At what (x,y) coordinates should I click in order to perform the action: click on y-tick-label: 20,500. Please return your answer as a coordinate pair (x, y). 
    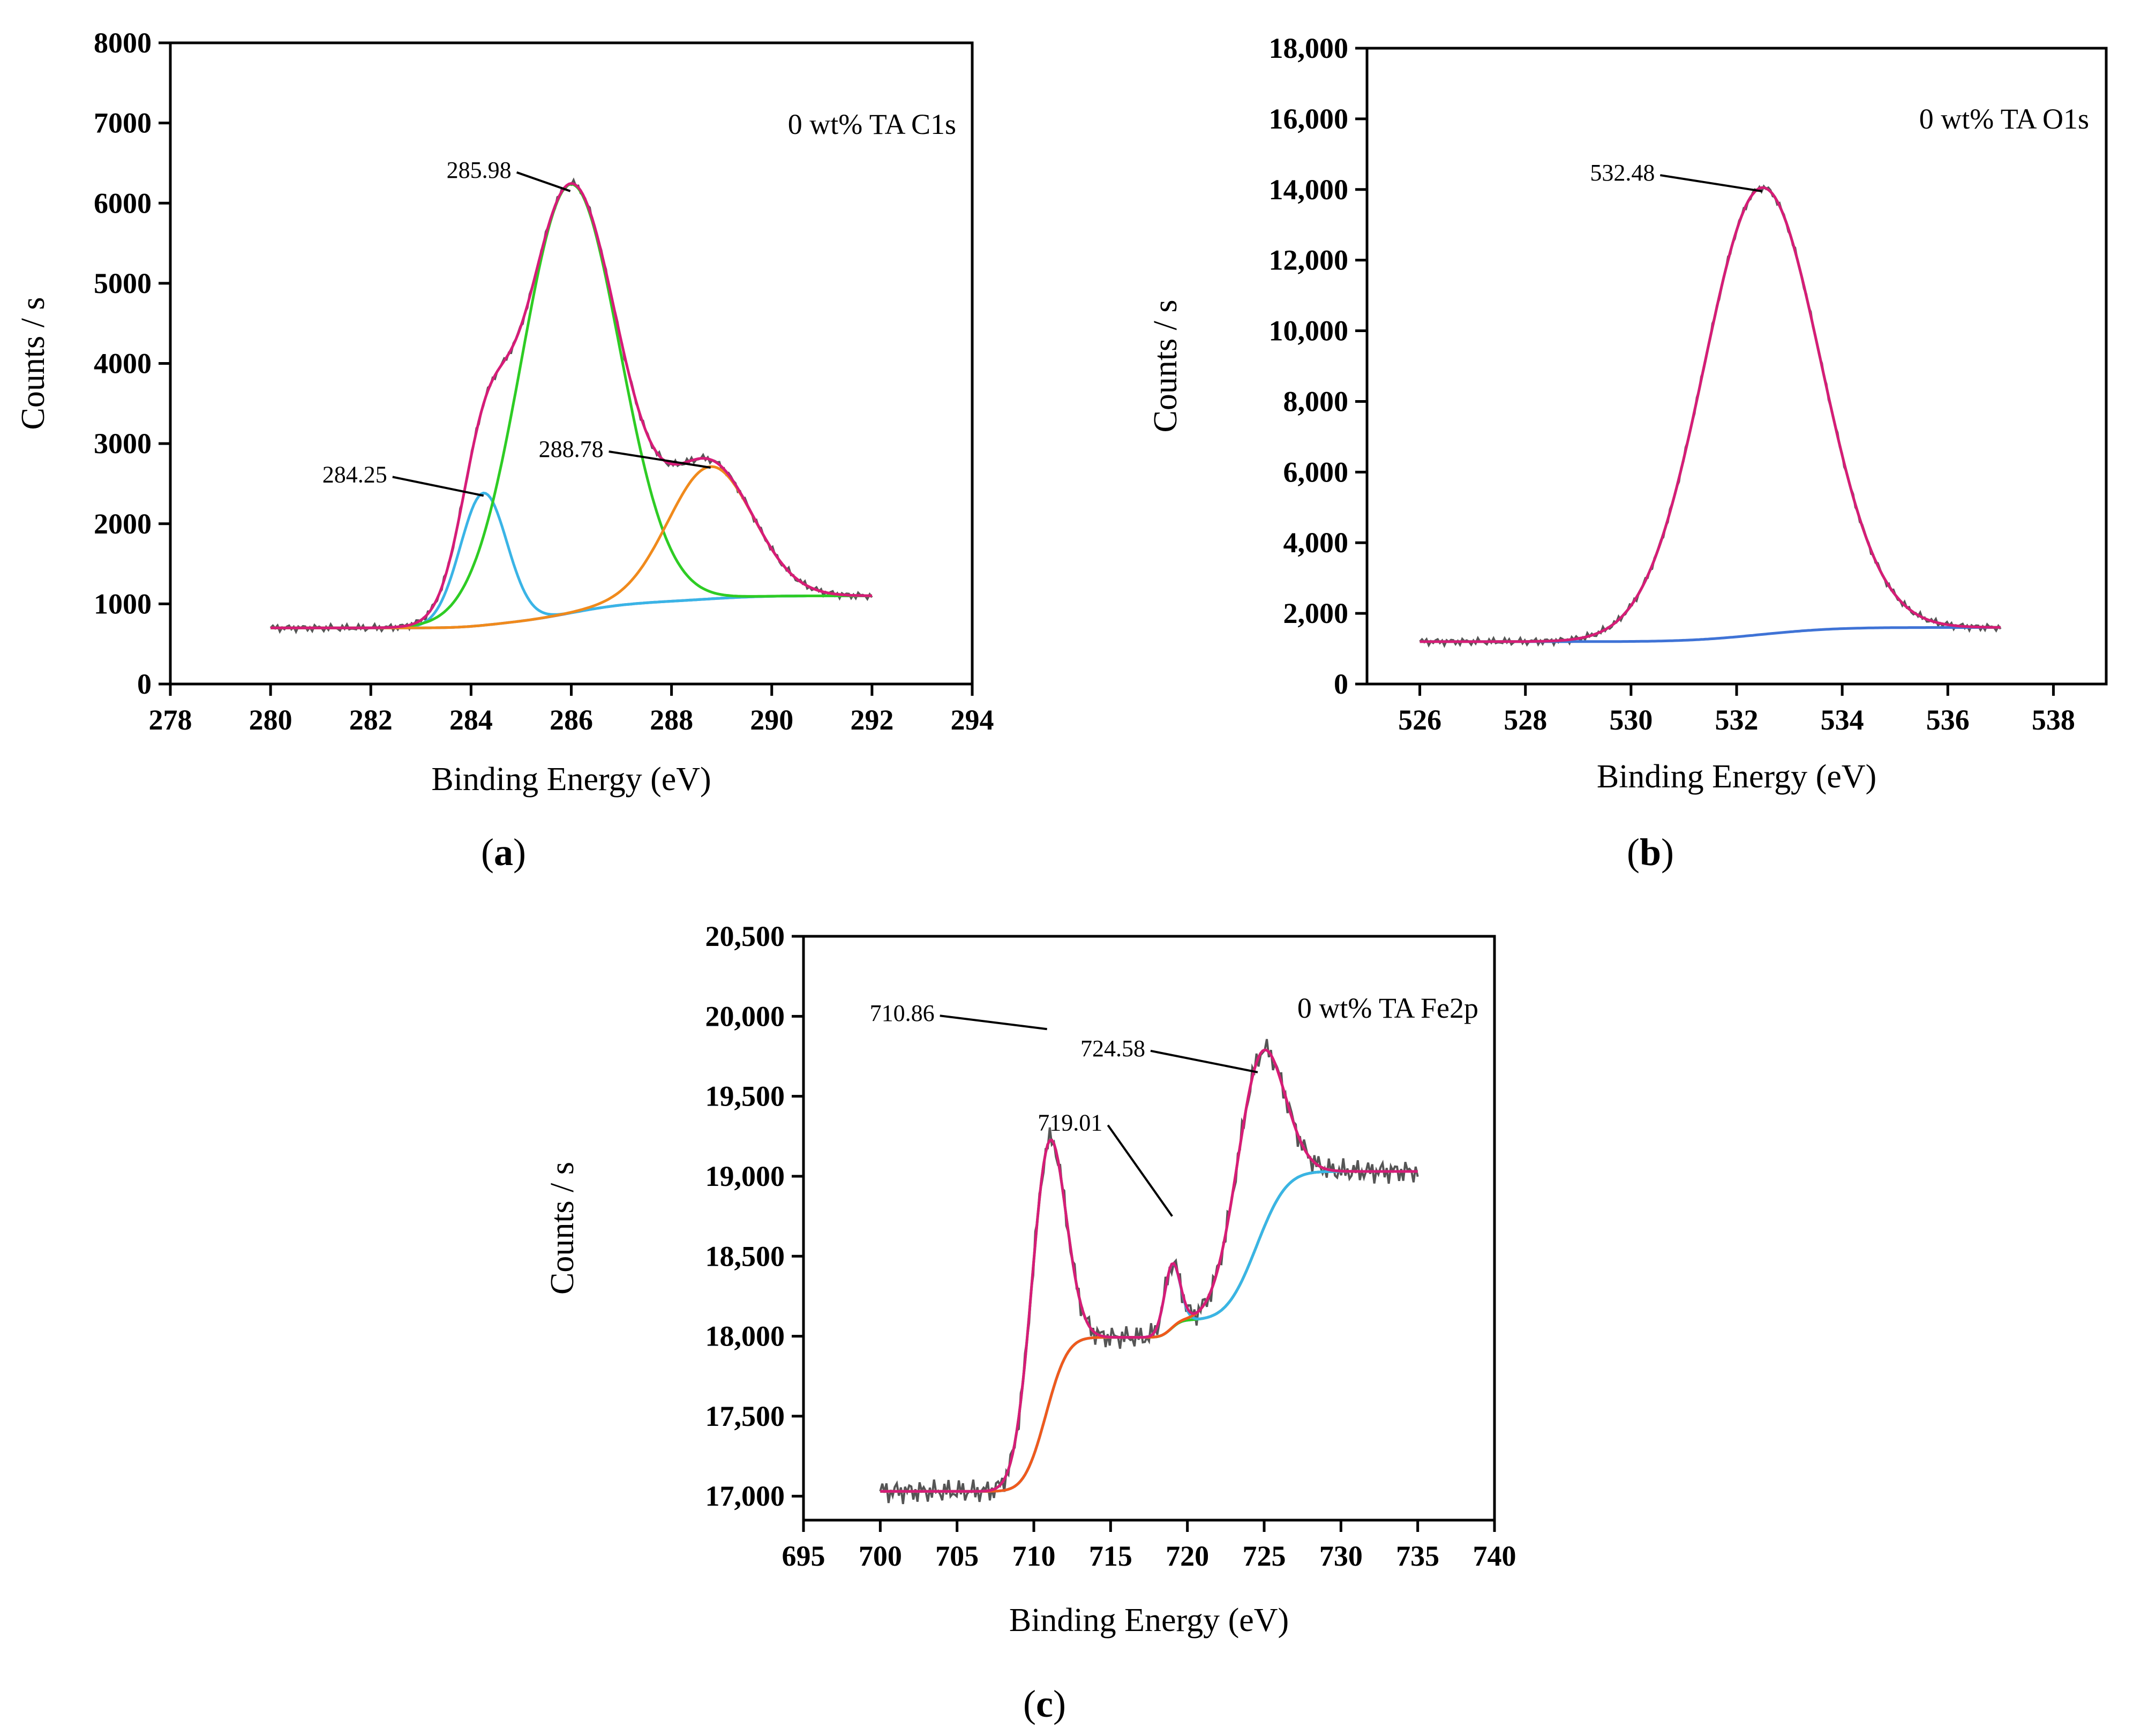
    Looking at the image, I should click on (745, 936).